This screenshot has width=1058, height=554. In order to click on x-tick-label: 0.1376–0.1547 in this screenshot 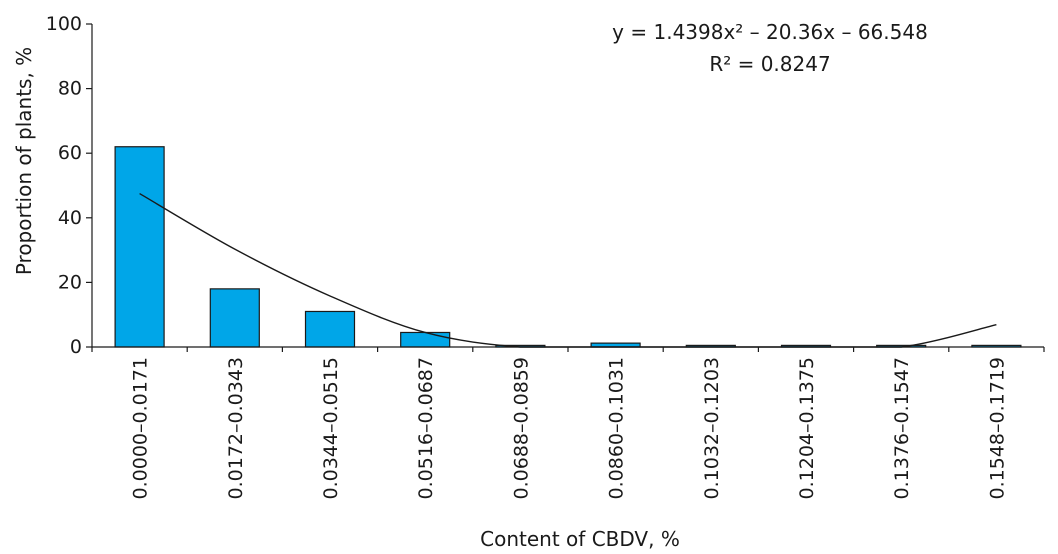, I will do `click(902, 428)`.